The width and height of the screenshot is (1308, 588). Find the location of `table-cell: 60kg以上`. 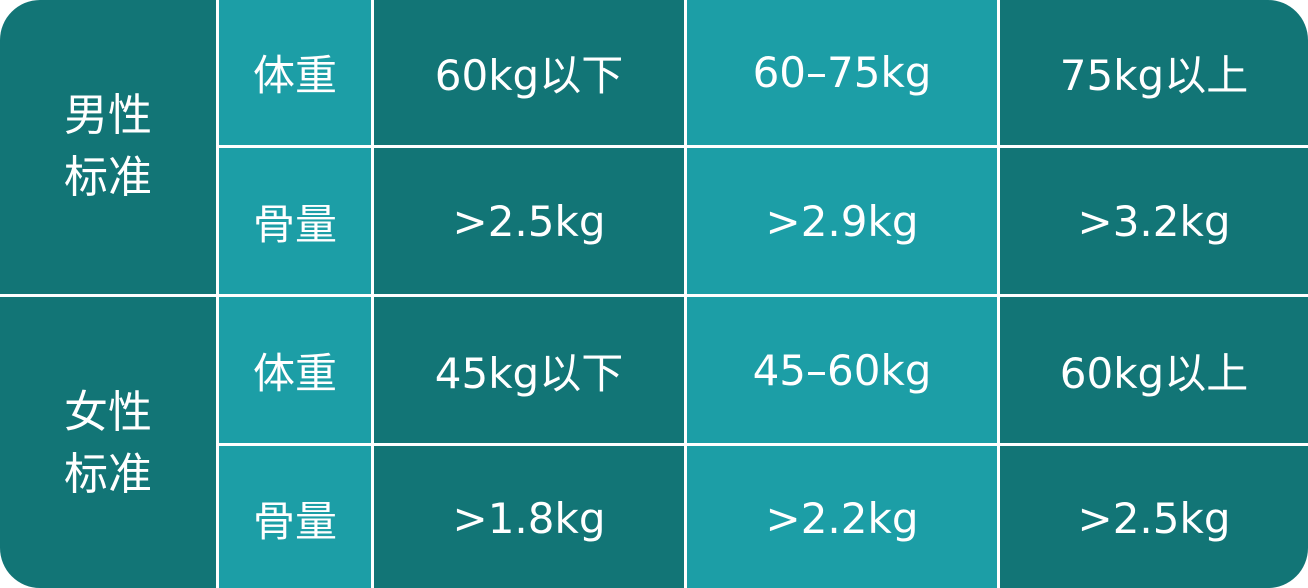

table-cell: 60kg以上 is located at coordinates (1154, 370).